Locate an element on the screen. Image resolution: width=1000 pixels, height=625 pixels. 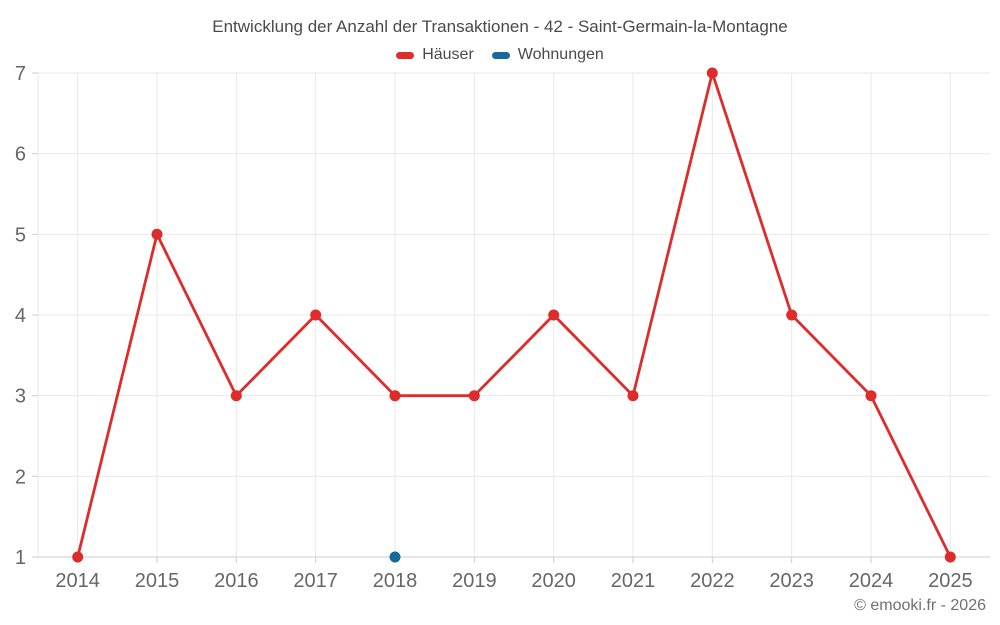
legend: Häuser Wohnungen is located at coordinates (500, 55).